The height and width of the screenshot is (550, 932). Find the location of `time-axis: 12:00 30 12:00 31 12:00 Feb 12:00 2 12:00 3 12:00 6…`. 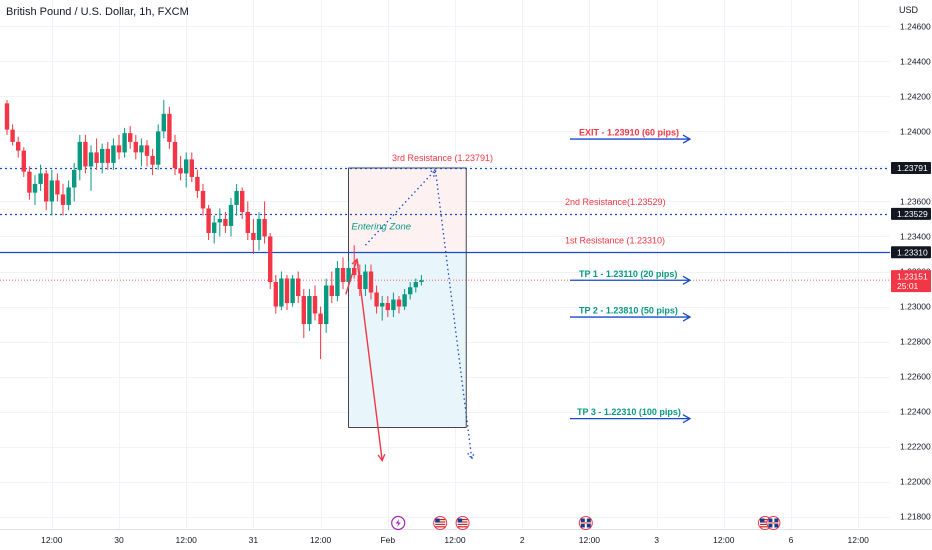

time-axis: 12:00 30 12:00 31 12:00 Feb 12:00 2 12:00 3 12:00 6… is located at coordinates (455, 540).